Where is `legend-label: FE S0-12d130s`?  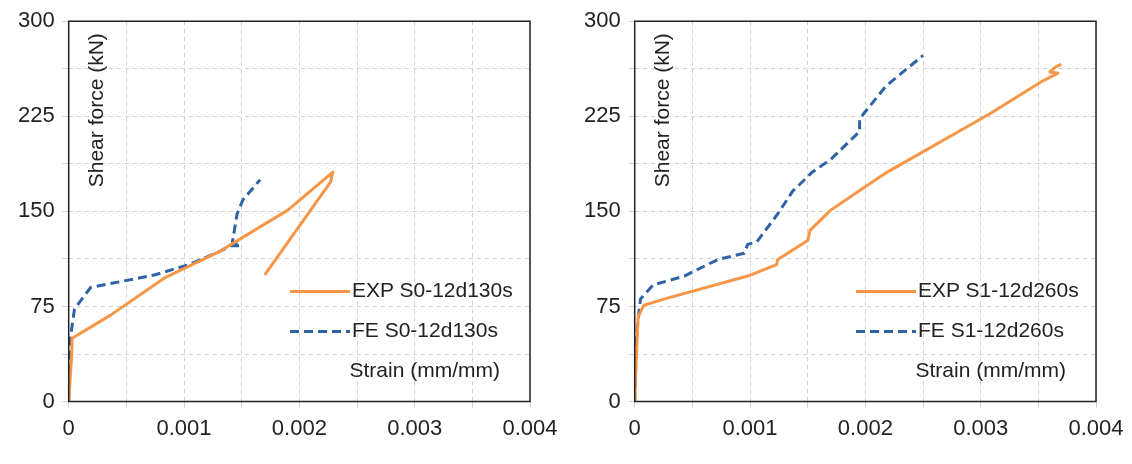 legend-label: FE S0-12d130s is located at coordinates (425, 330).